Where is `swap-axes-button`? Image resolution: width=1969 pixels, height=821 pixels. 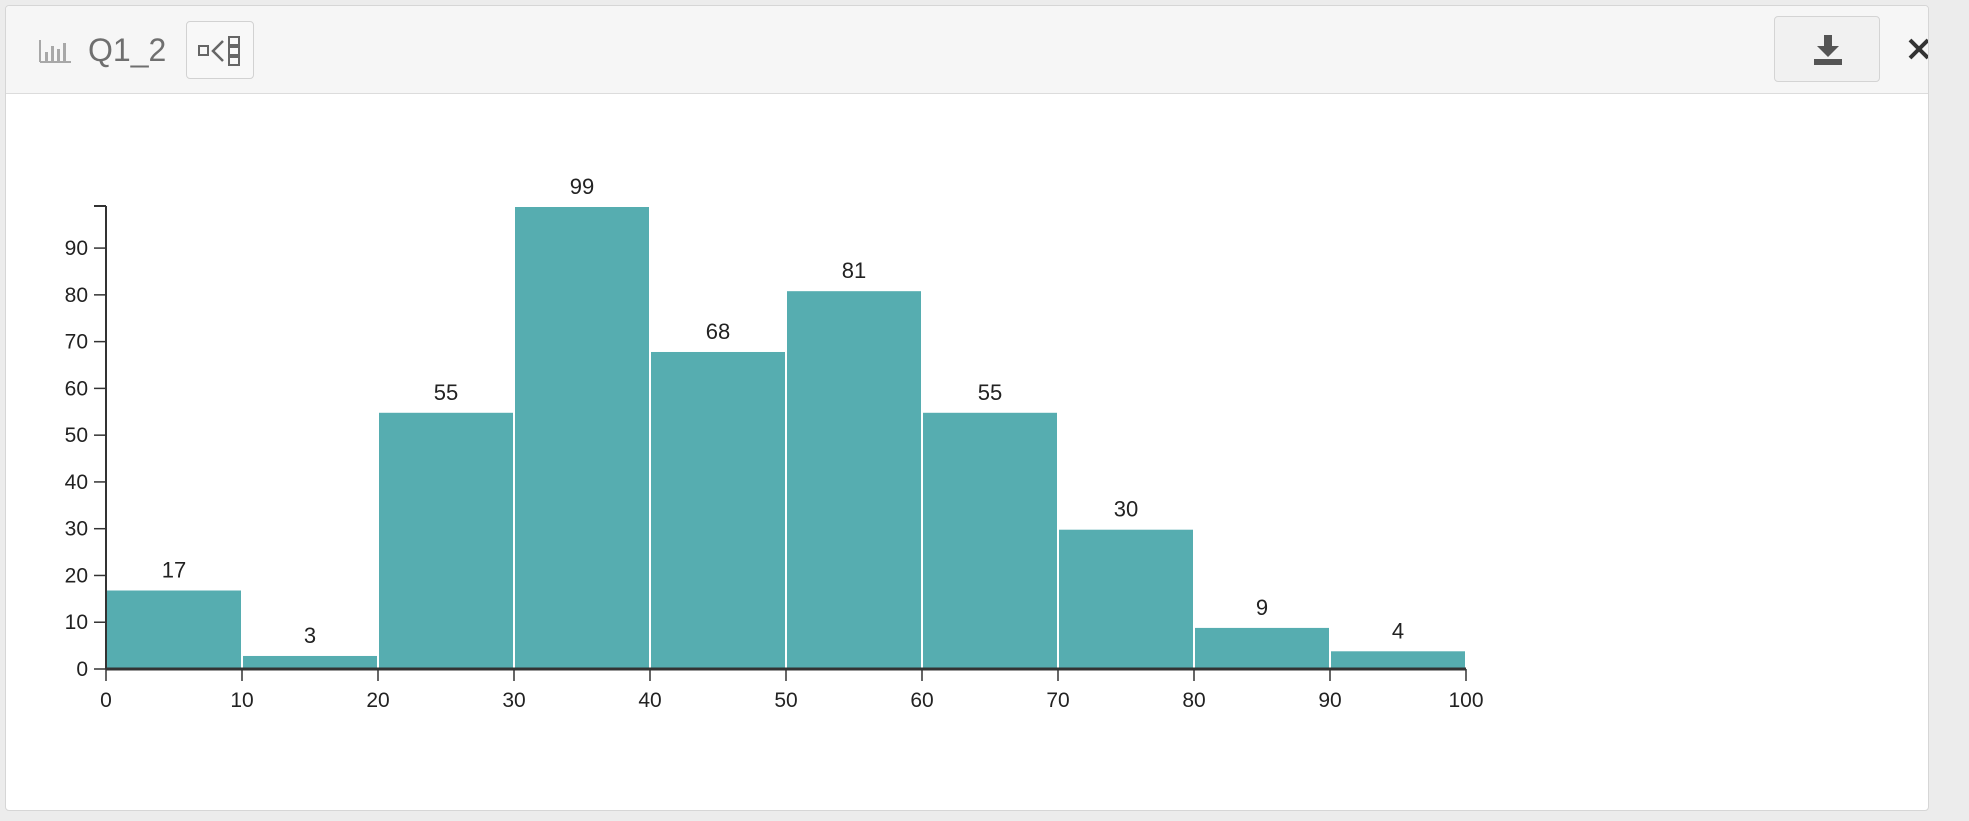 swap-axes-button is located at coordinates (220, 50).